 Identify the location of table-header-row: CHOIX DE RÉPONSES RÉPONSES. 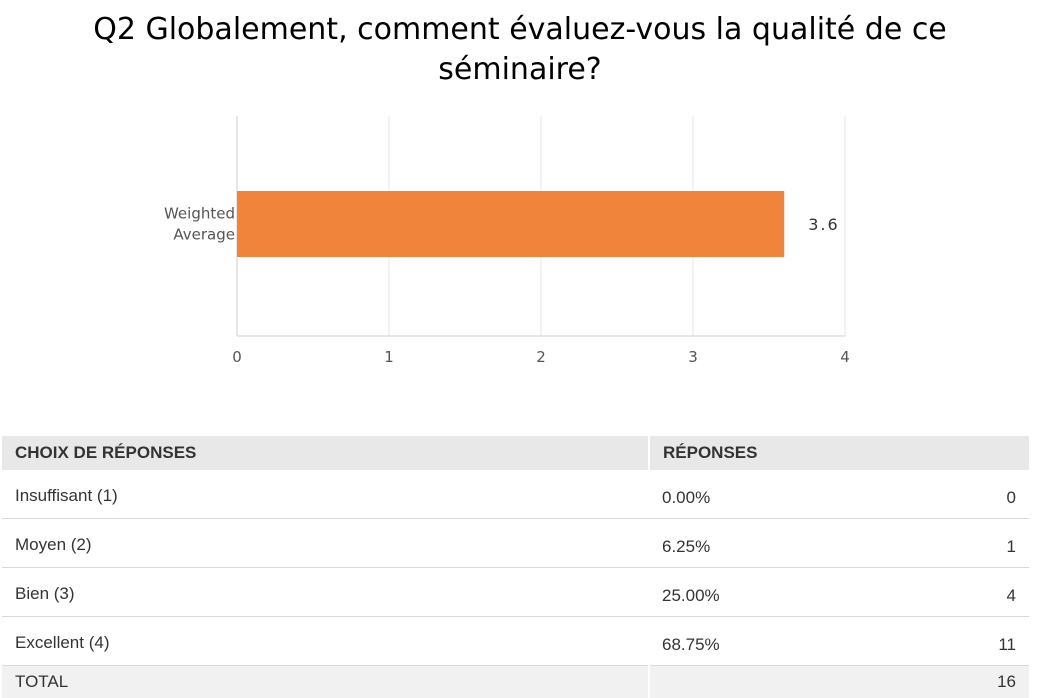
(515, 453).